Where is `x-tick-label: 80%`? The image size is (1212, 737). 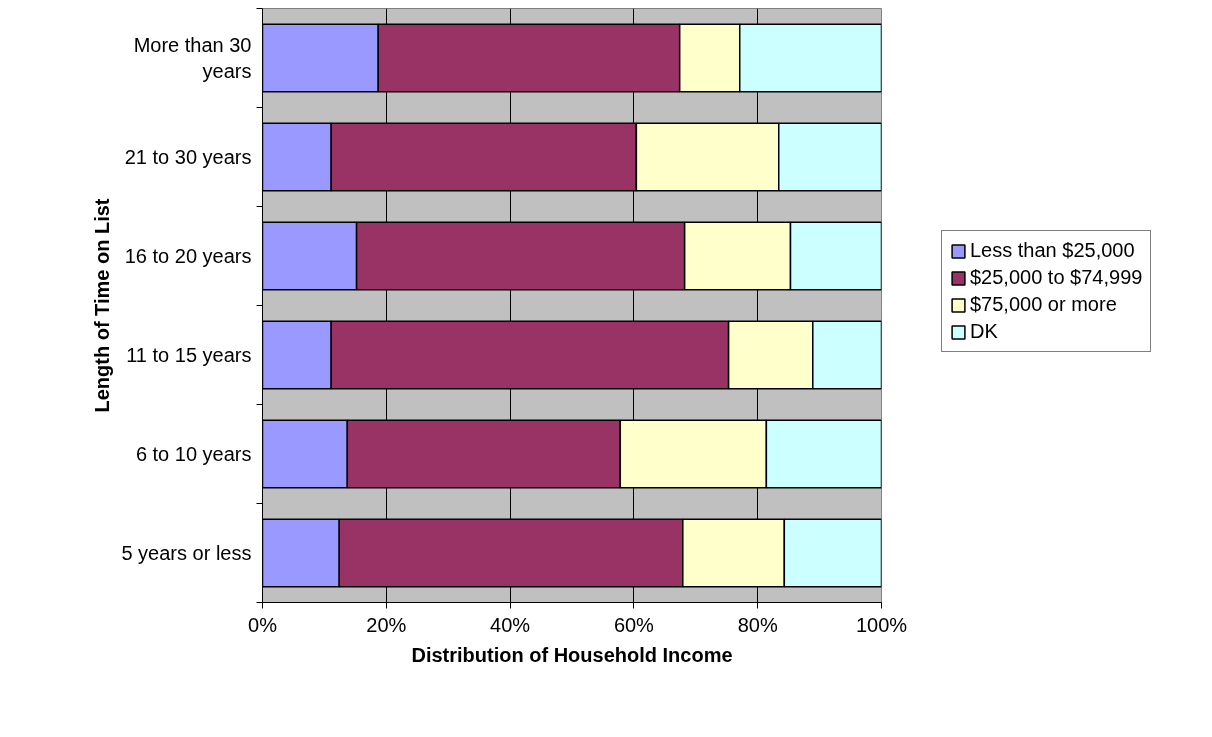
x-tick-label: 80% is located at coordinates (757, 624).